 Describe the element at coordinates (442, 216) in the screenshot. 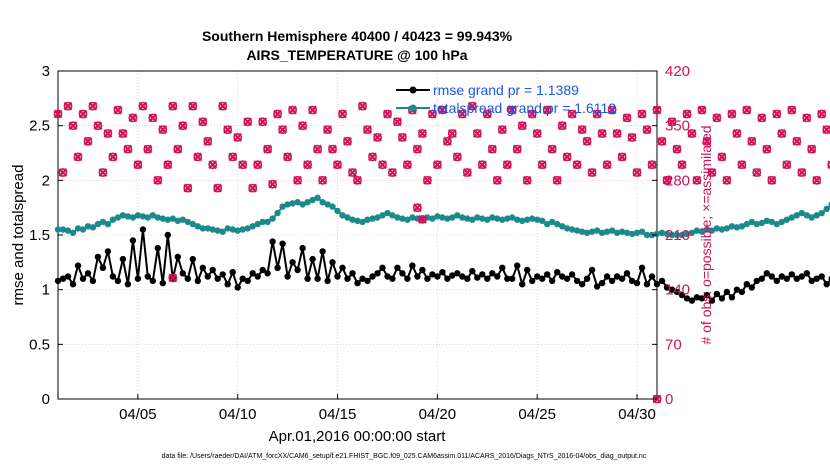

I see `spread-series-layer` at that location.